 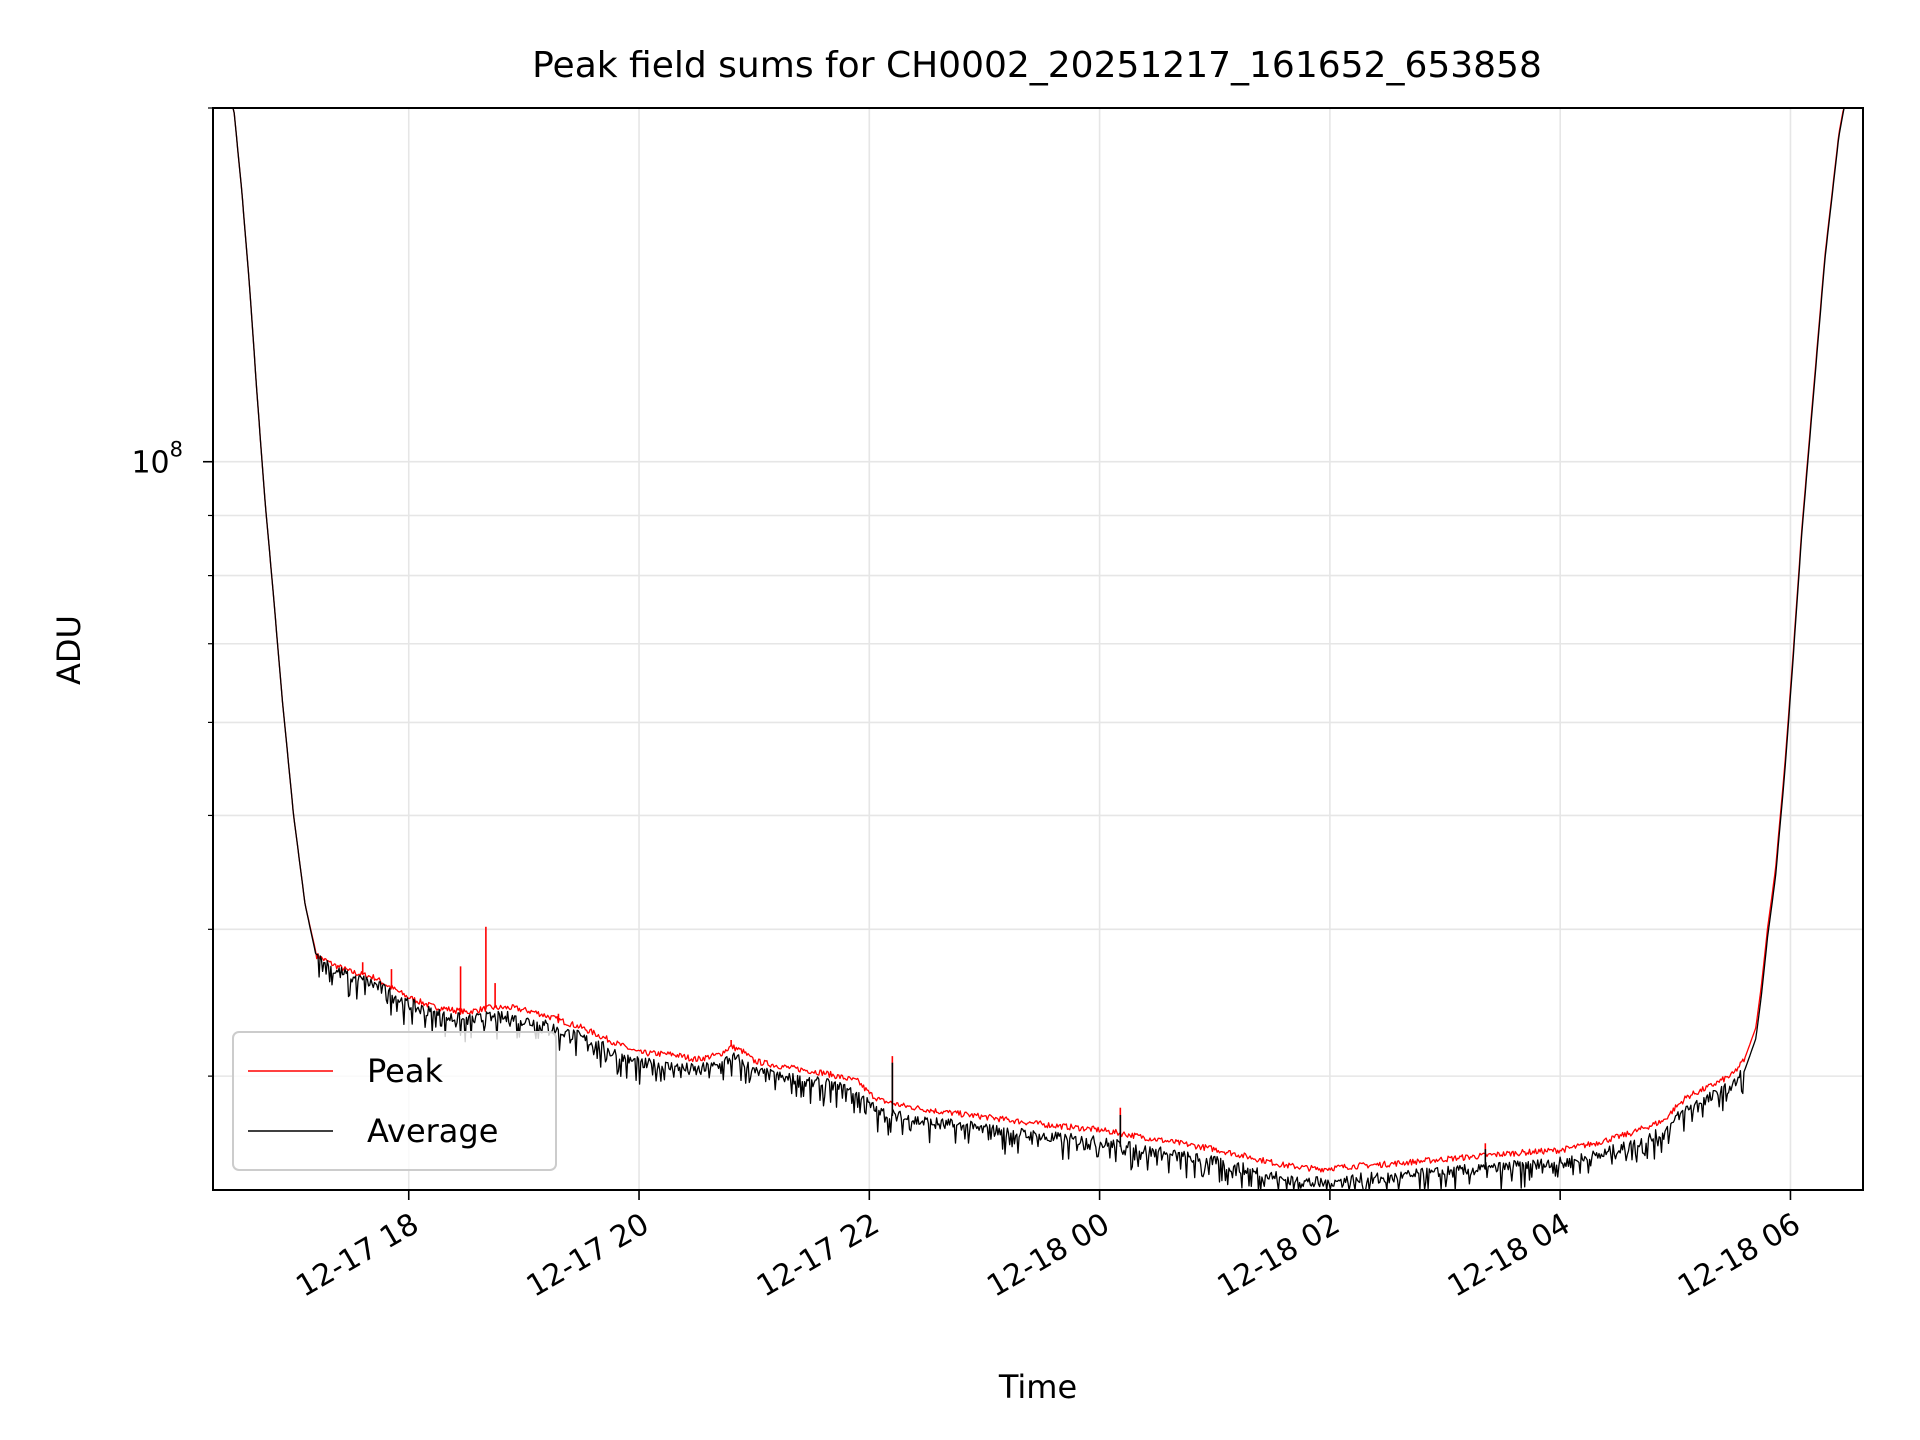 I want to click on legend: Peak Average, so click(x=394, y=1101).